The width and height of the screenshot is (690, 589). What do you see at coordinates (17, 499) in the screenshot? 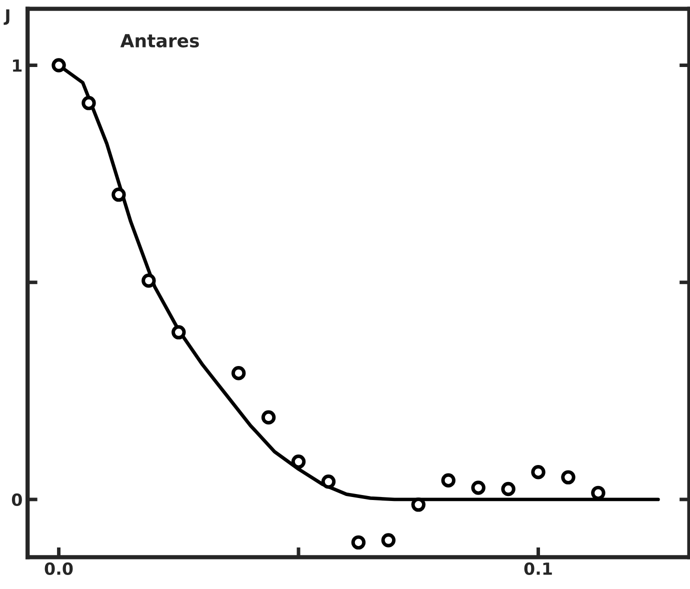
I see `y-tick-label: 0` at bounding box center [17, 499].